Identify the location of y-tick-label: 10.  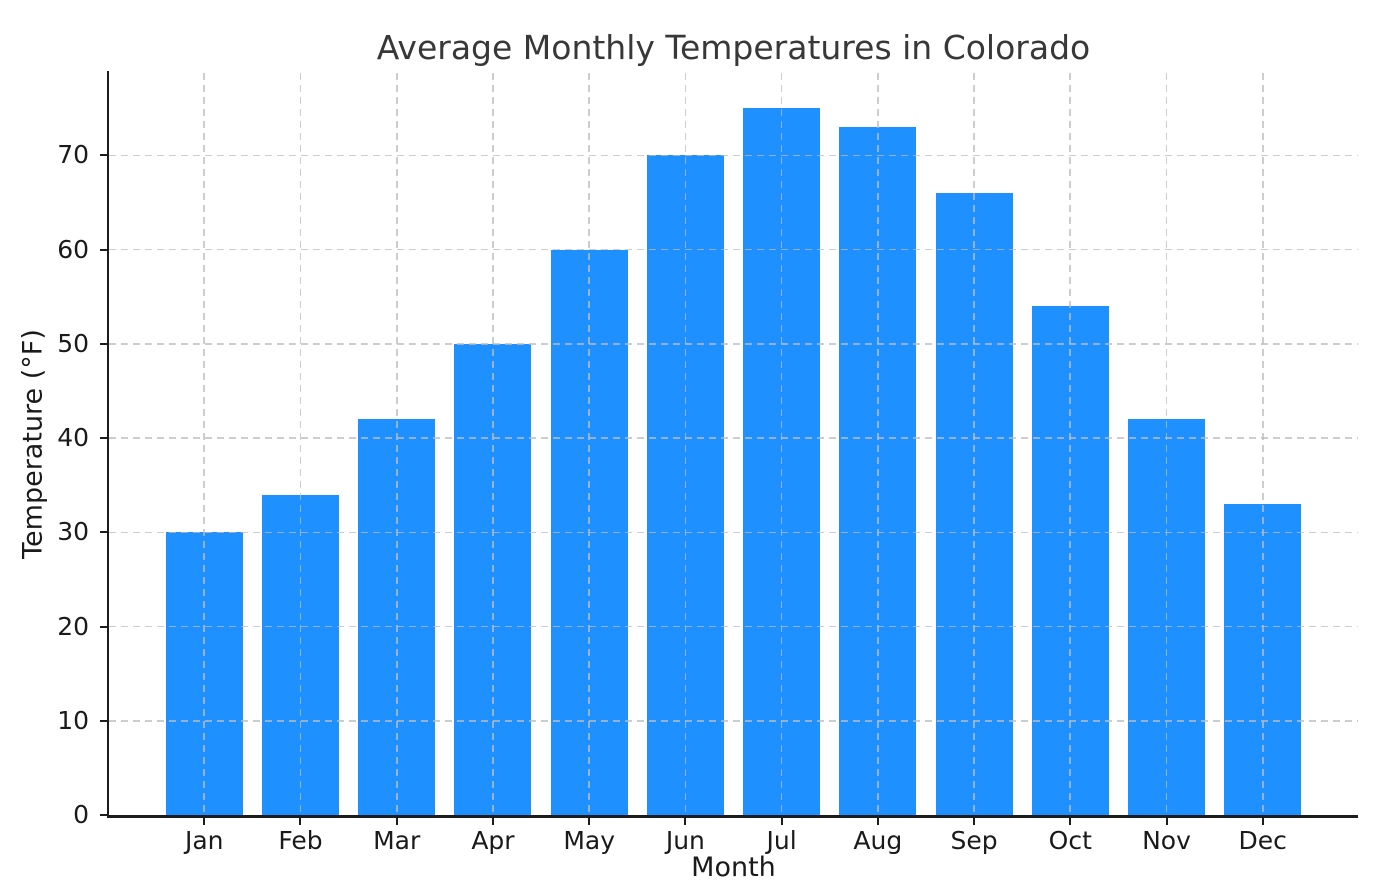
(73, 720).